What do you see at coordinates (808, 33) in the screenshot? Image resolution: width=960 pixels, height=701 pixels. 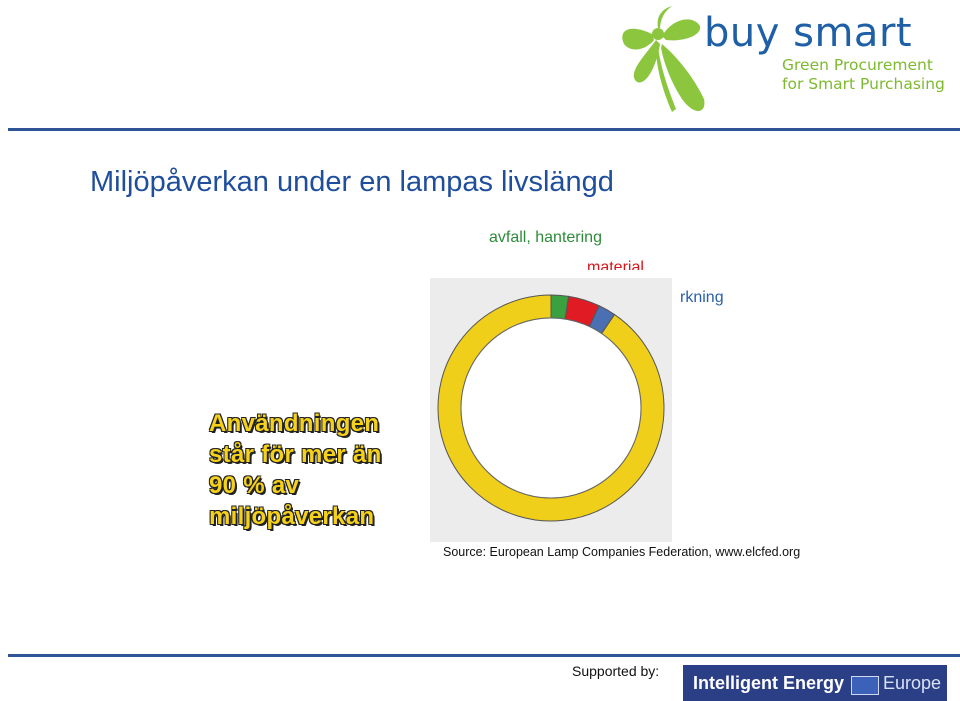 I see `brand-name: buy smart` at bounding box center [808, 33].